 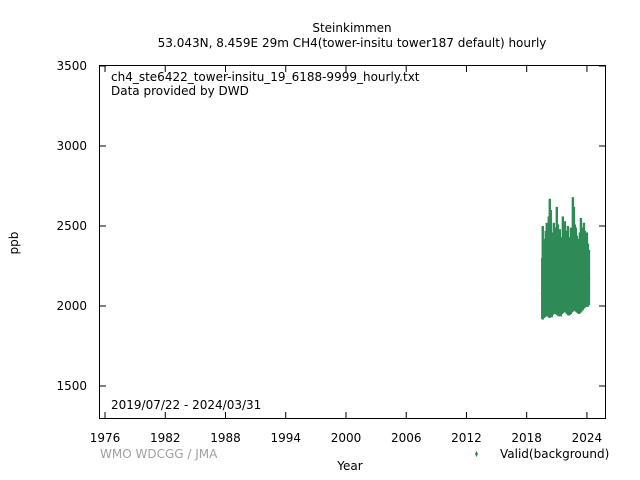 I want to click on y-tick-label: 1500, so click(x=71, y=386).